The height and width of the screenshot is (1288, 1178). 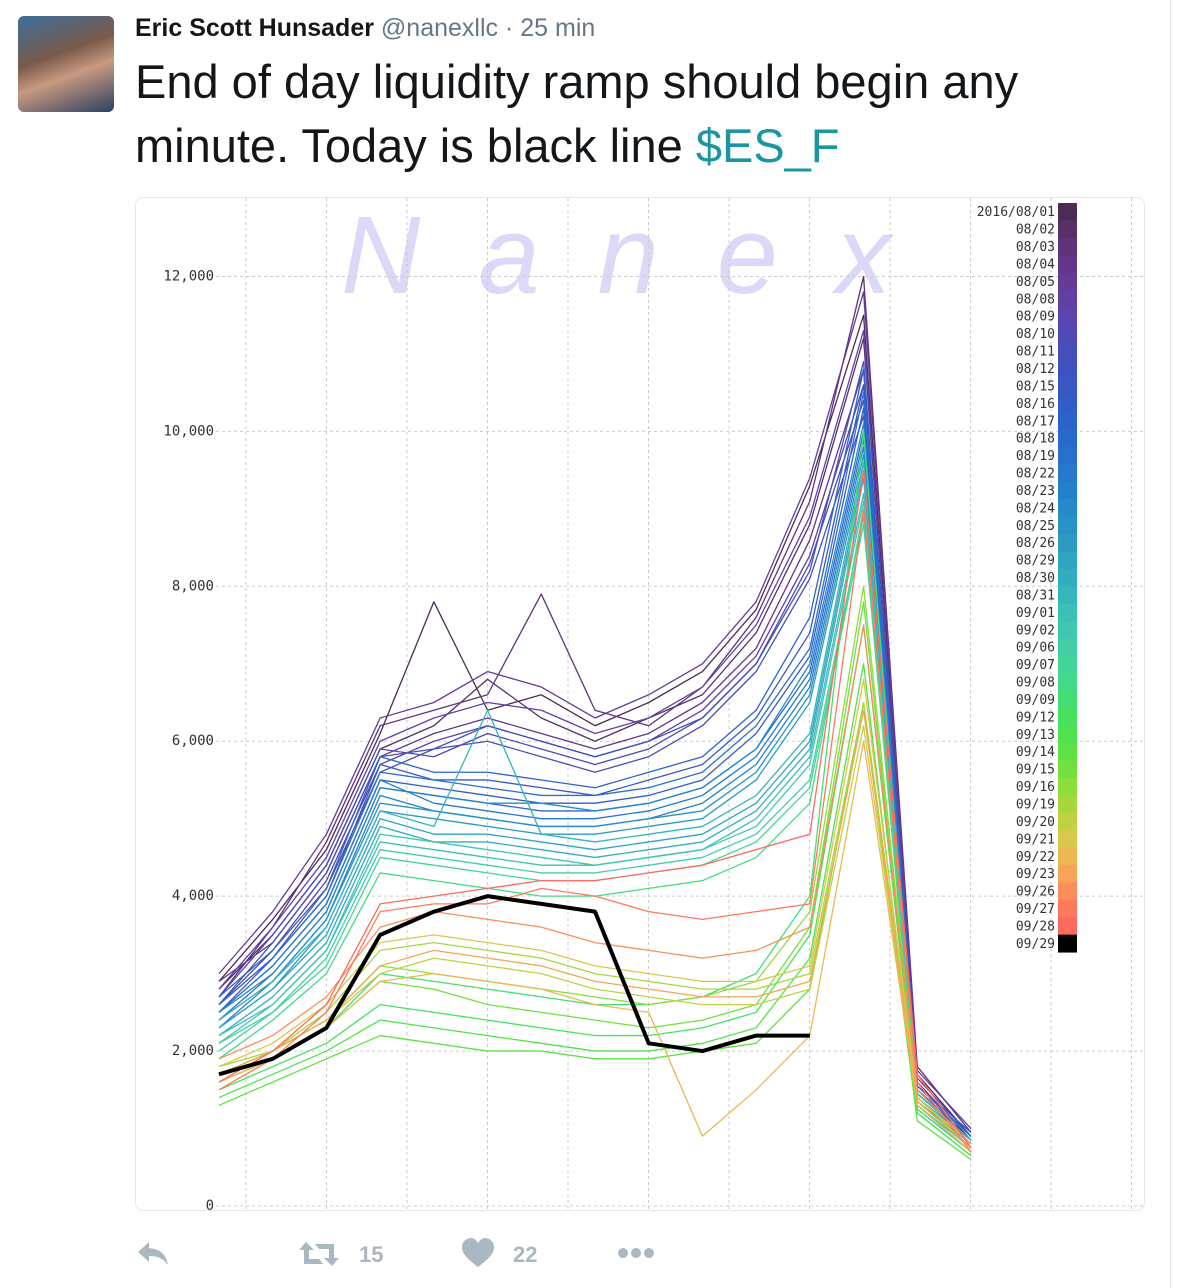 What do you see at coordinates (478, 1254) in the screenshot?
I see `like-icon` at bounding box center [478, 1254].